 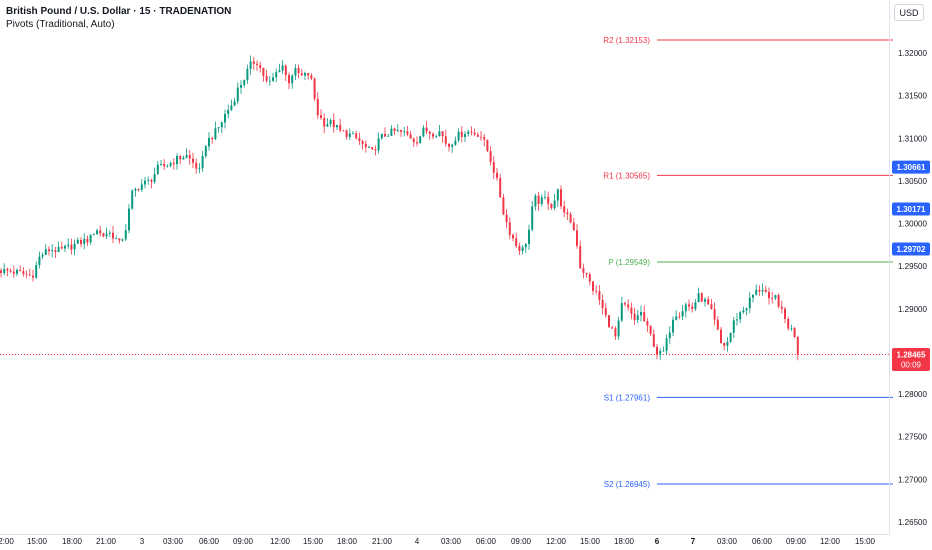 I want to click on time-axis-divider, so click(x=444, y=534).